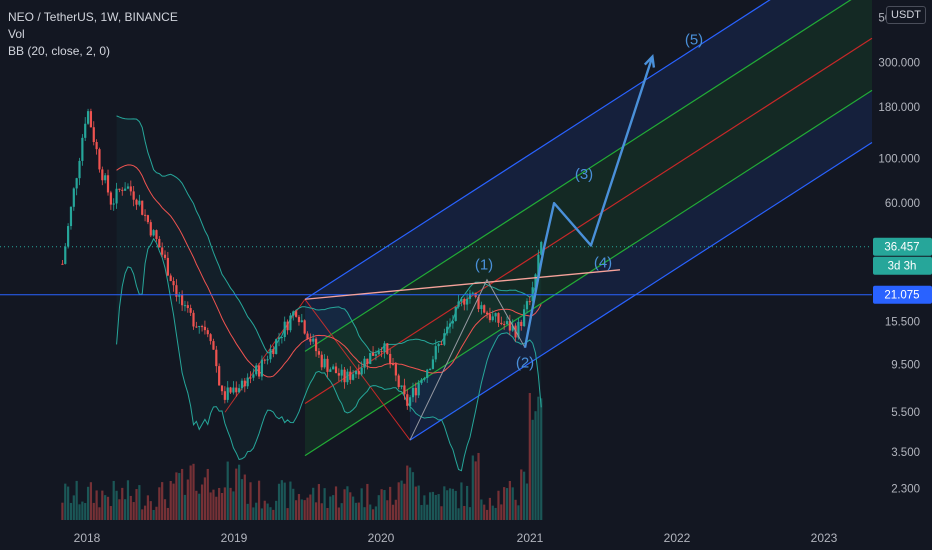 The image size is (932, 550). I want to click on y-tick-label: 9.500, so click(905, 365).